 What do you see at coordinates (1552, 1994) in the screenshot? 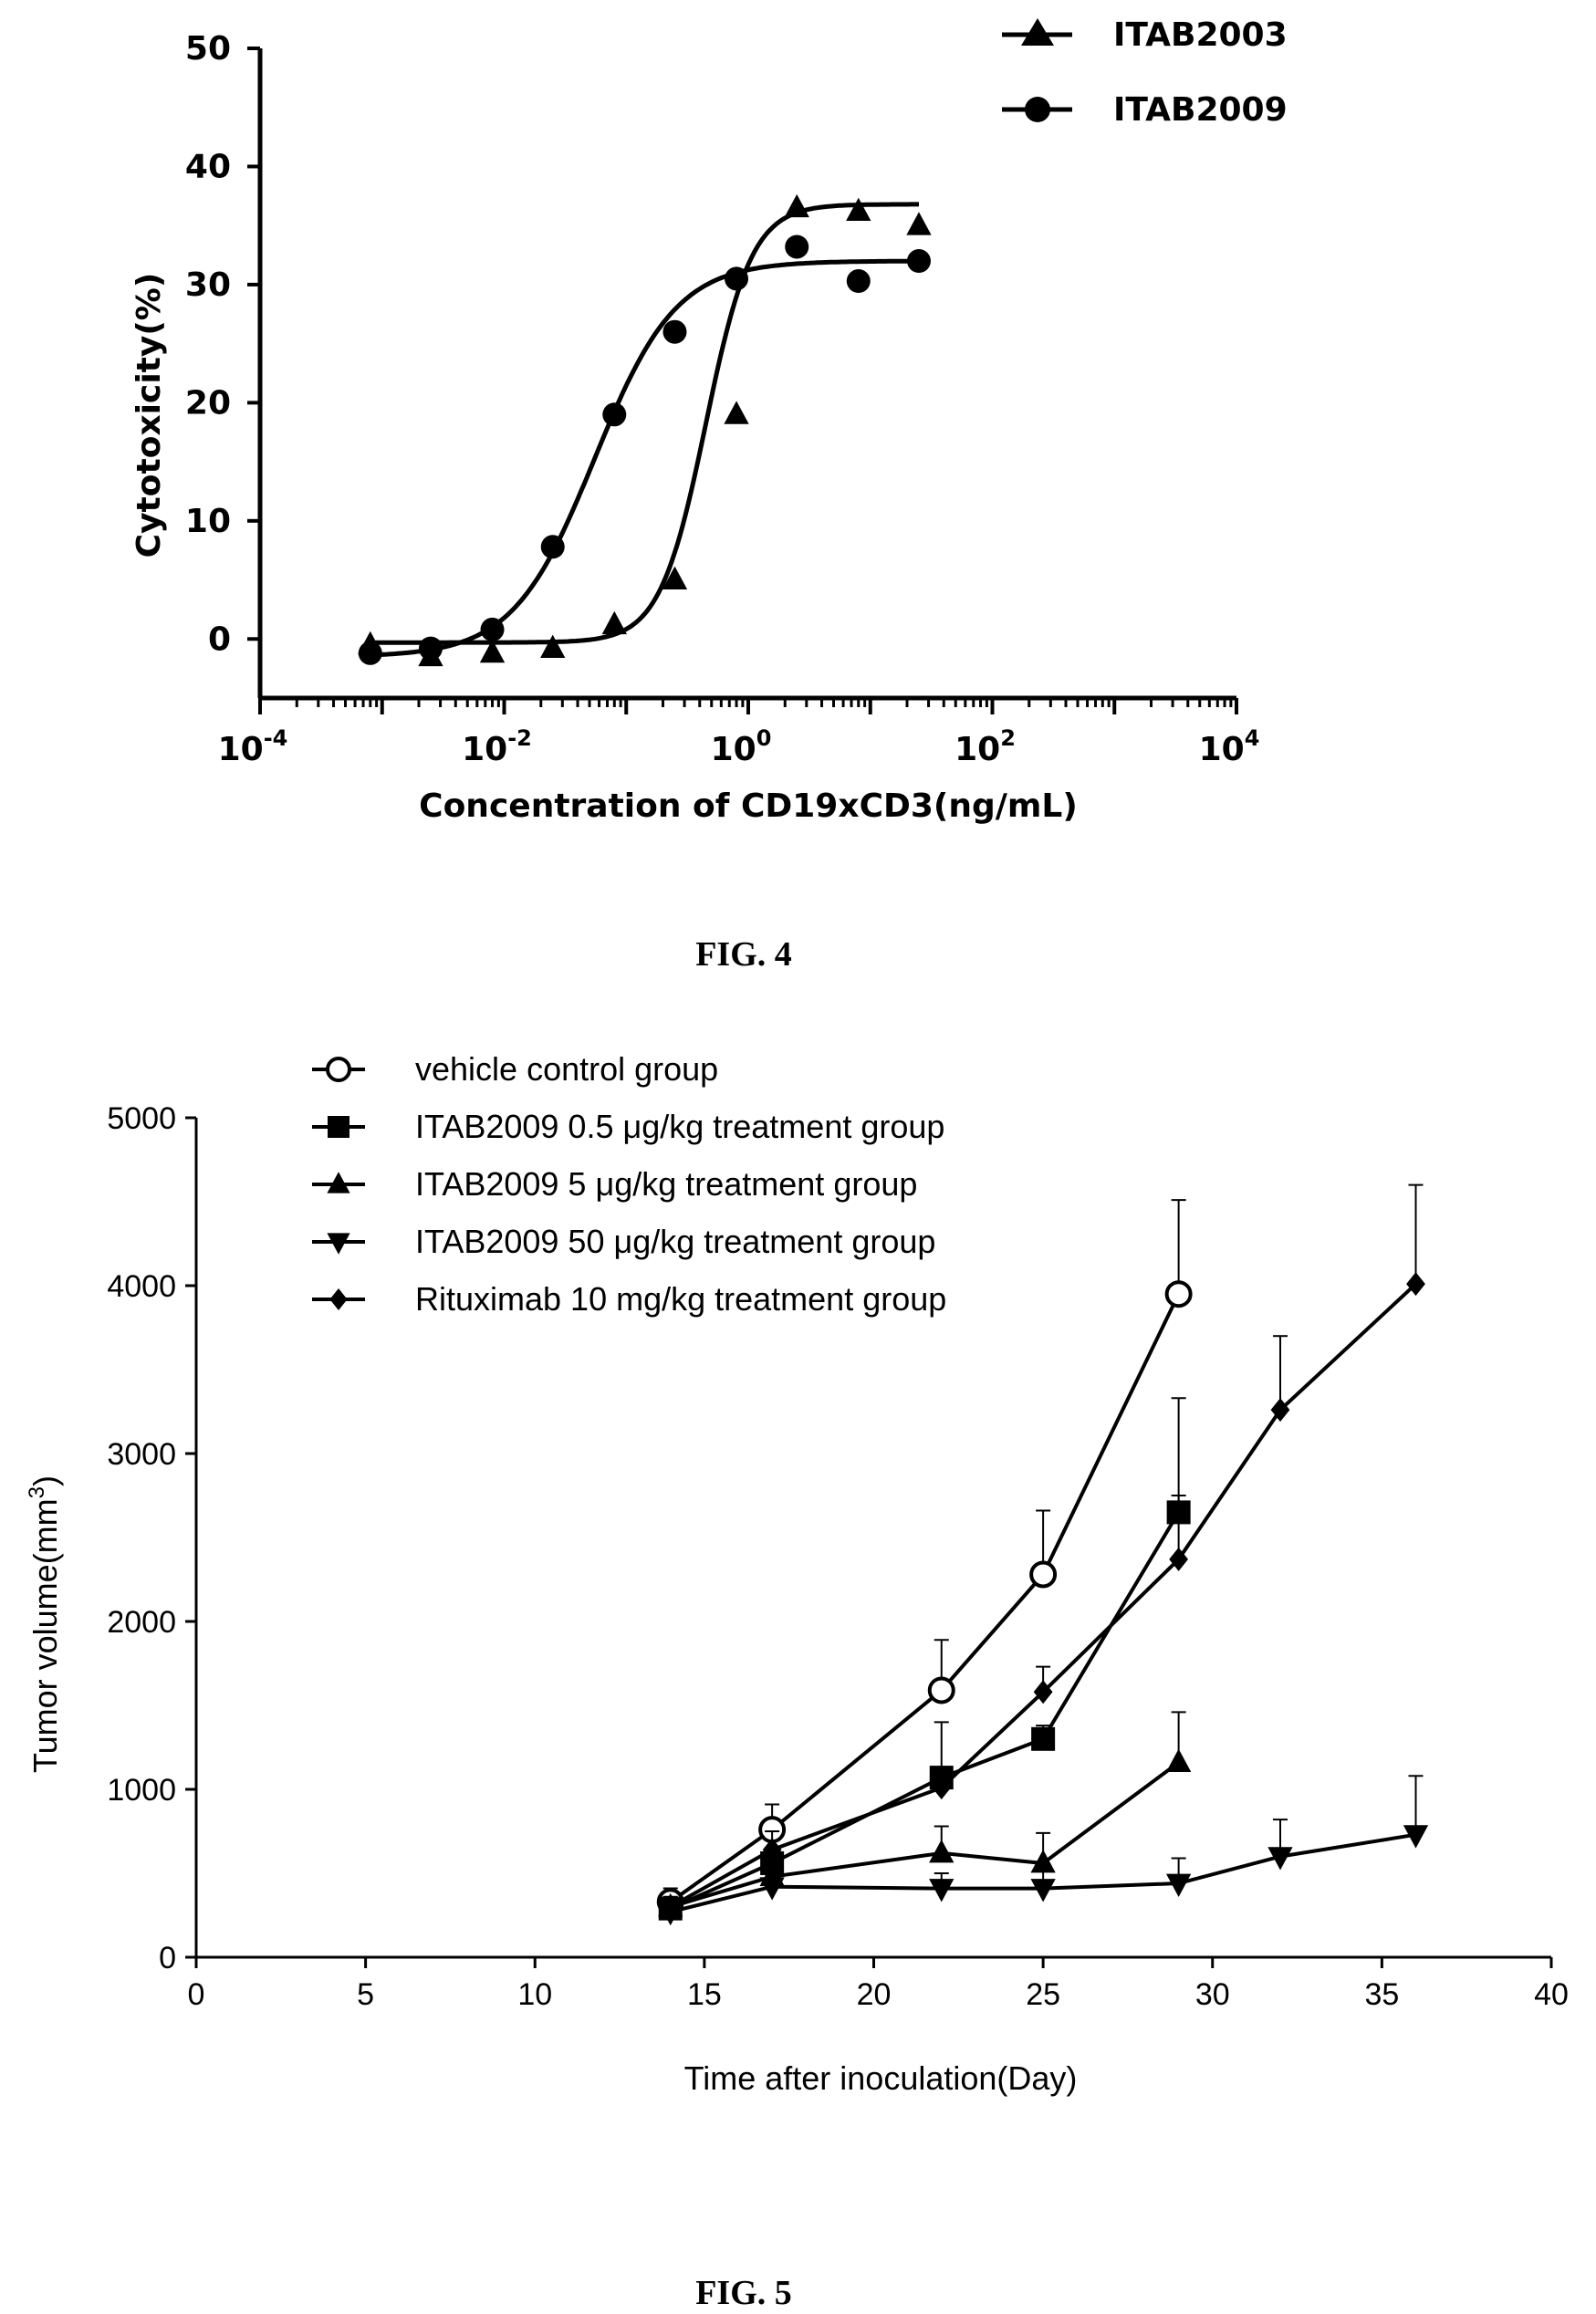
I see `figure5-x-tick-label: 40` at bounding box center [1552, 1994].